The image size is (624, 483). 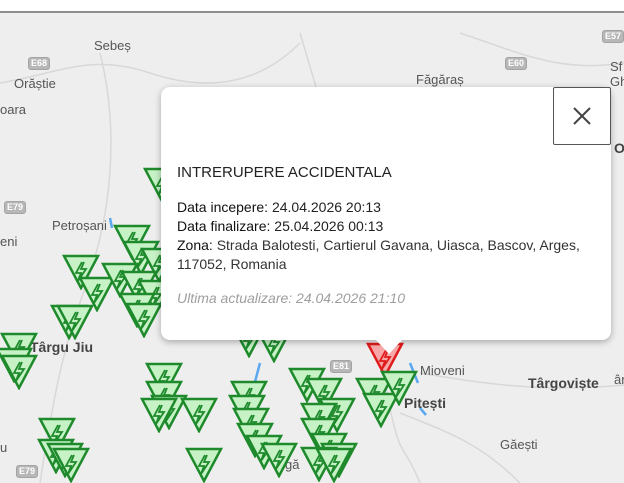 I want to click on close-button, so click(x=582, y=116).